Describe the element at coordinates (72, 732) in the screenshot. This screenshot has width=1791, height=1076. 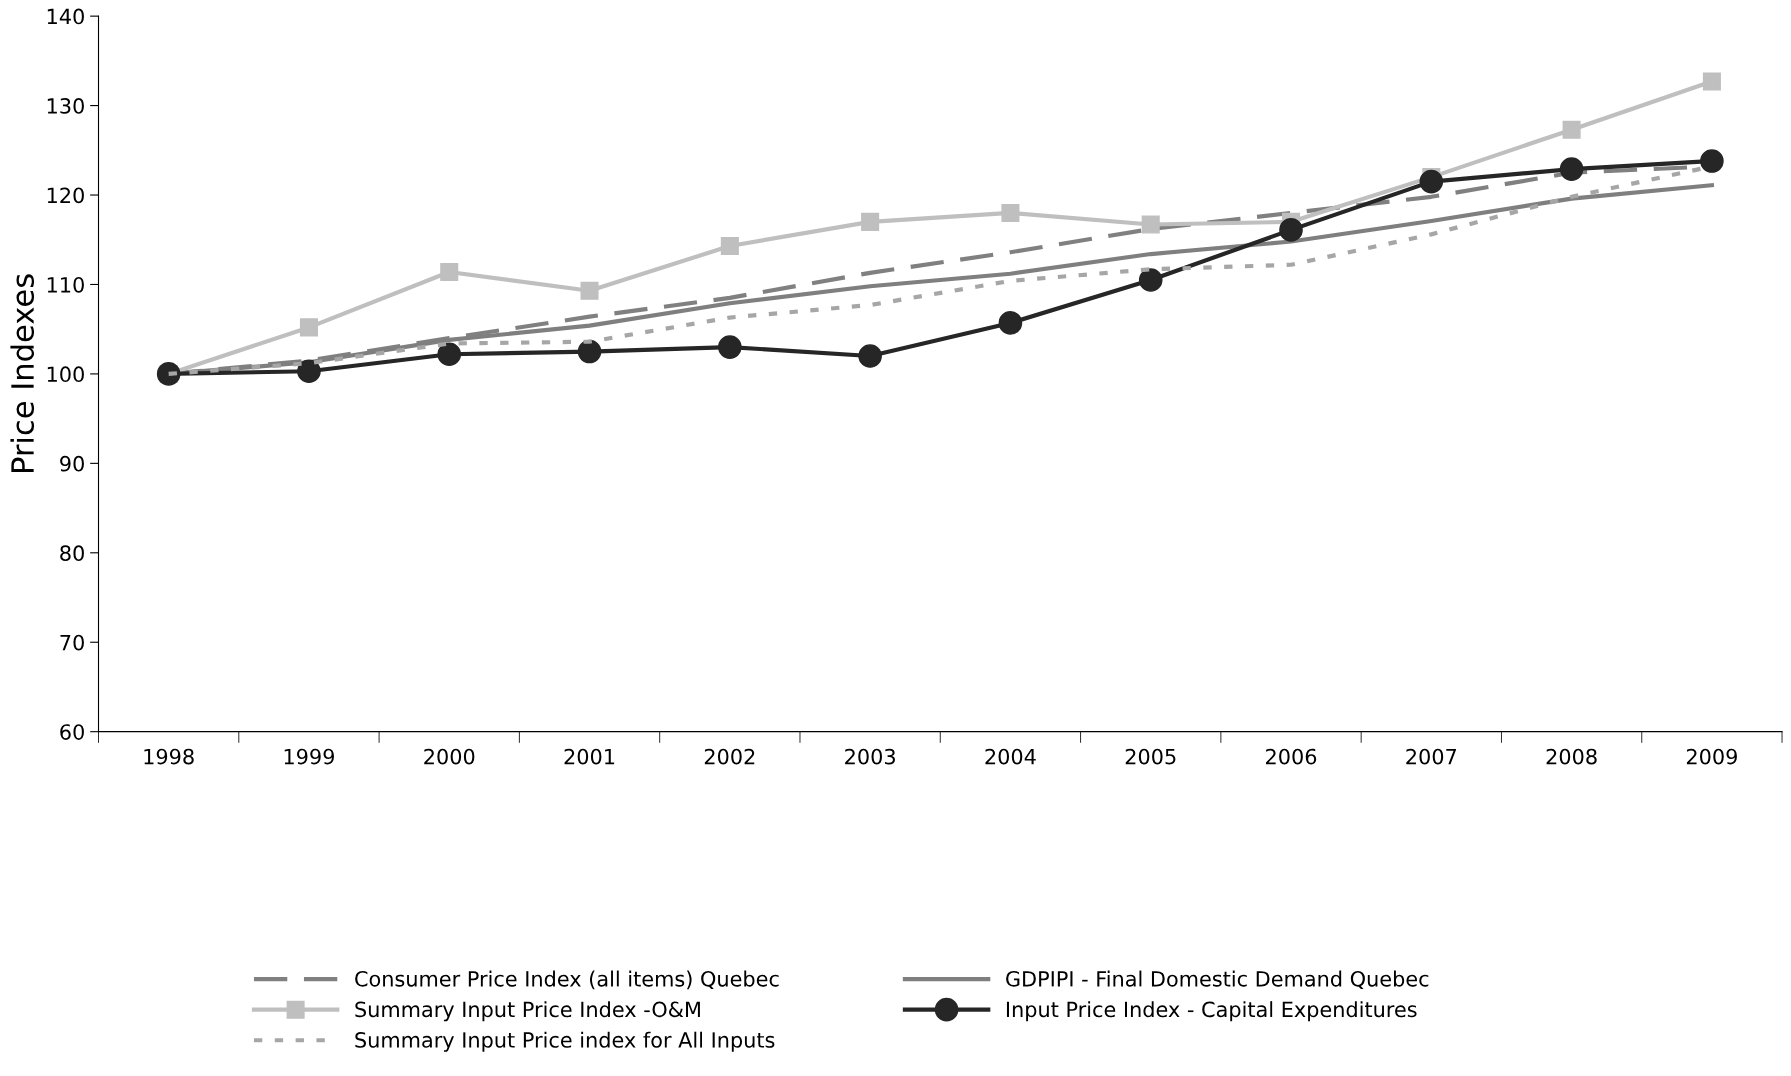
I see `y-tick-label: 60` at that location.